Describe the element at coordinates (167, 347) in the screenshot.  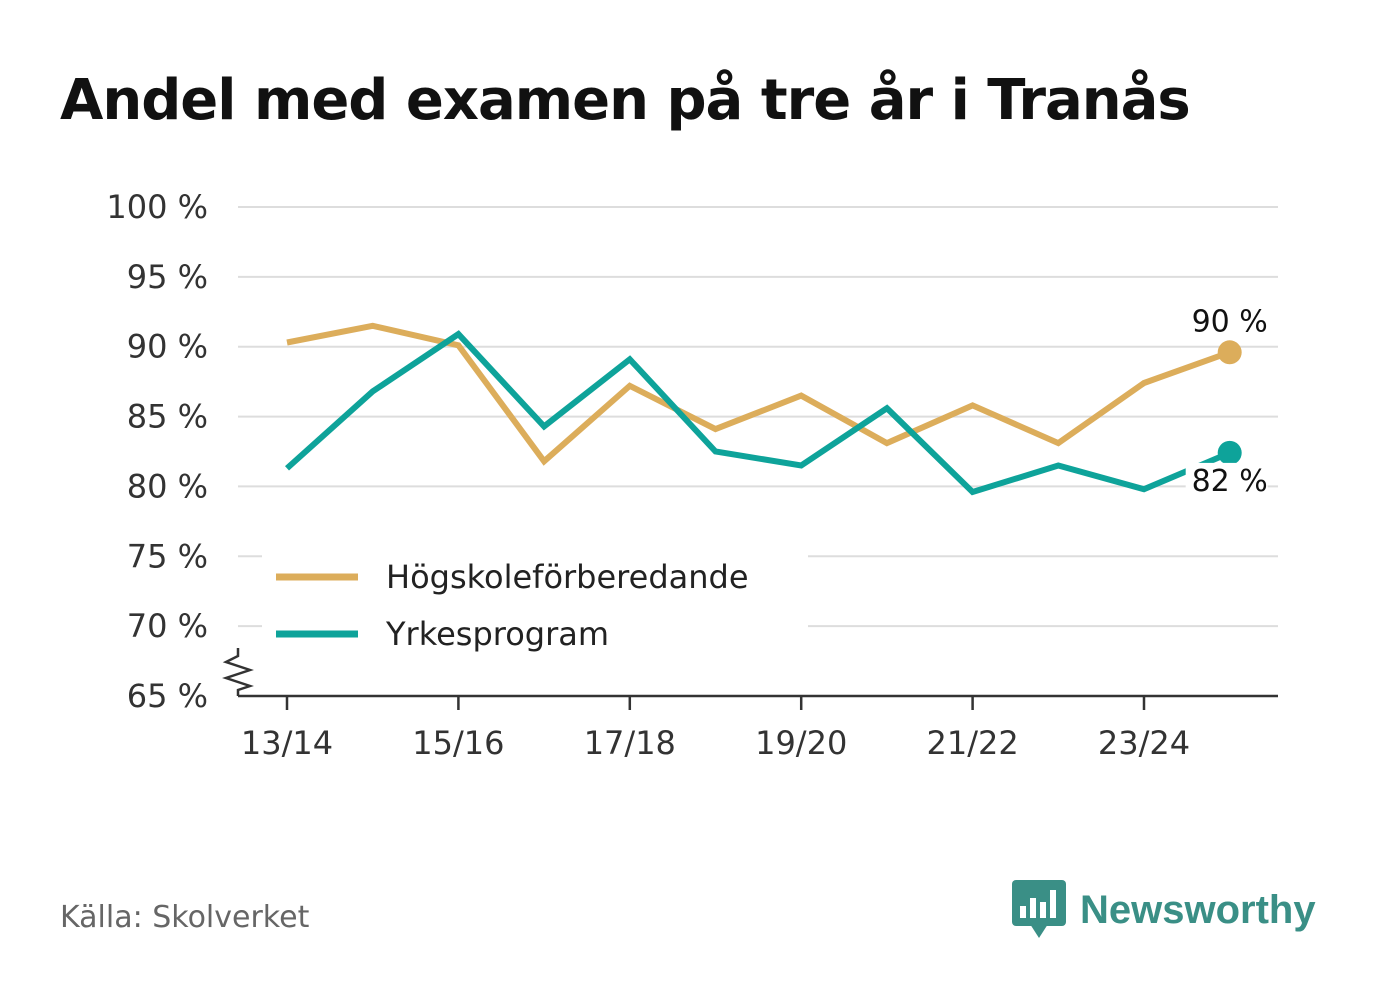
I see `y-tick-label: 90 %` at that location.